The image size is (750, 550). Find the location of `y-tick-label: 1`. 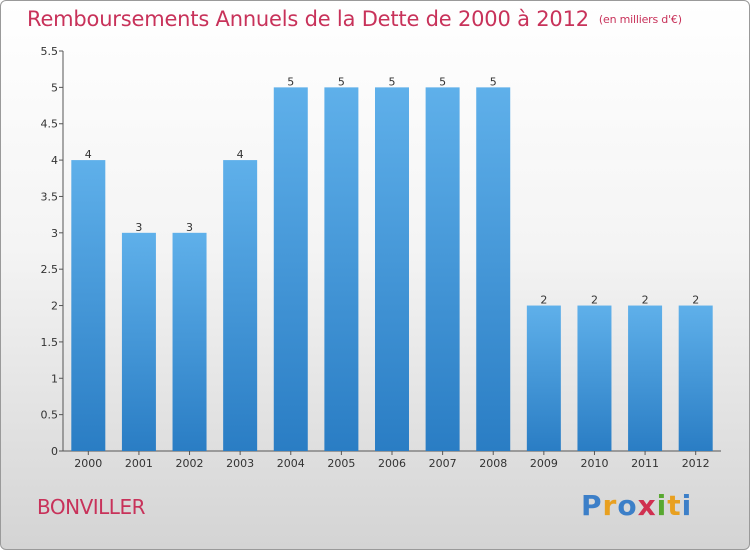

y-tick-label: 1 is located at coordinates (54, 378).